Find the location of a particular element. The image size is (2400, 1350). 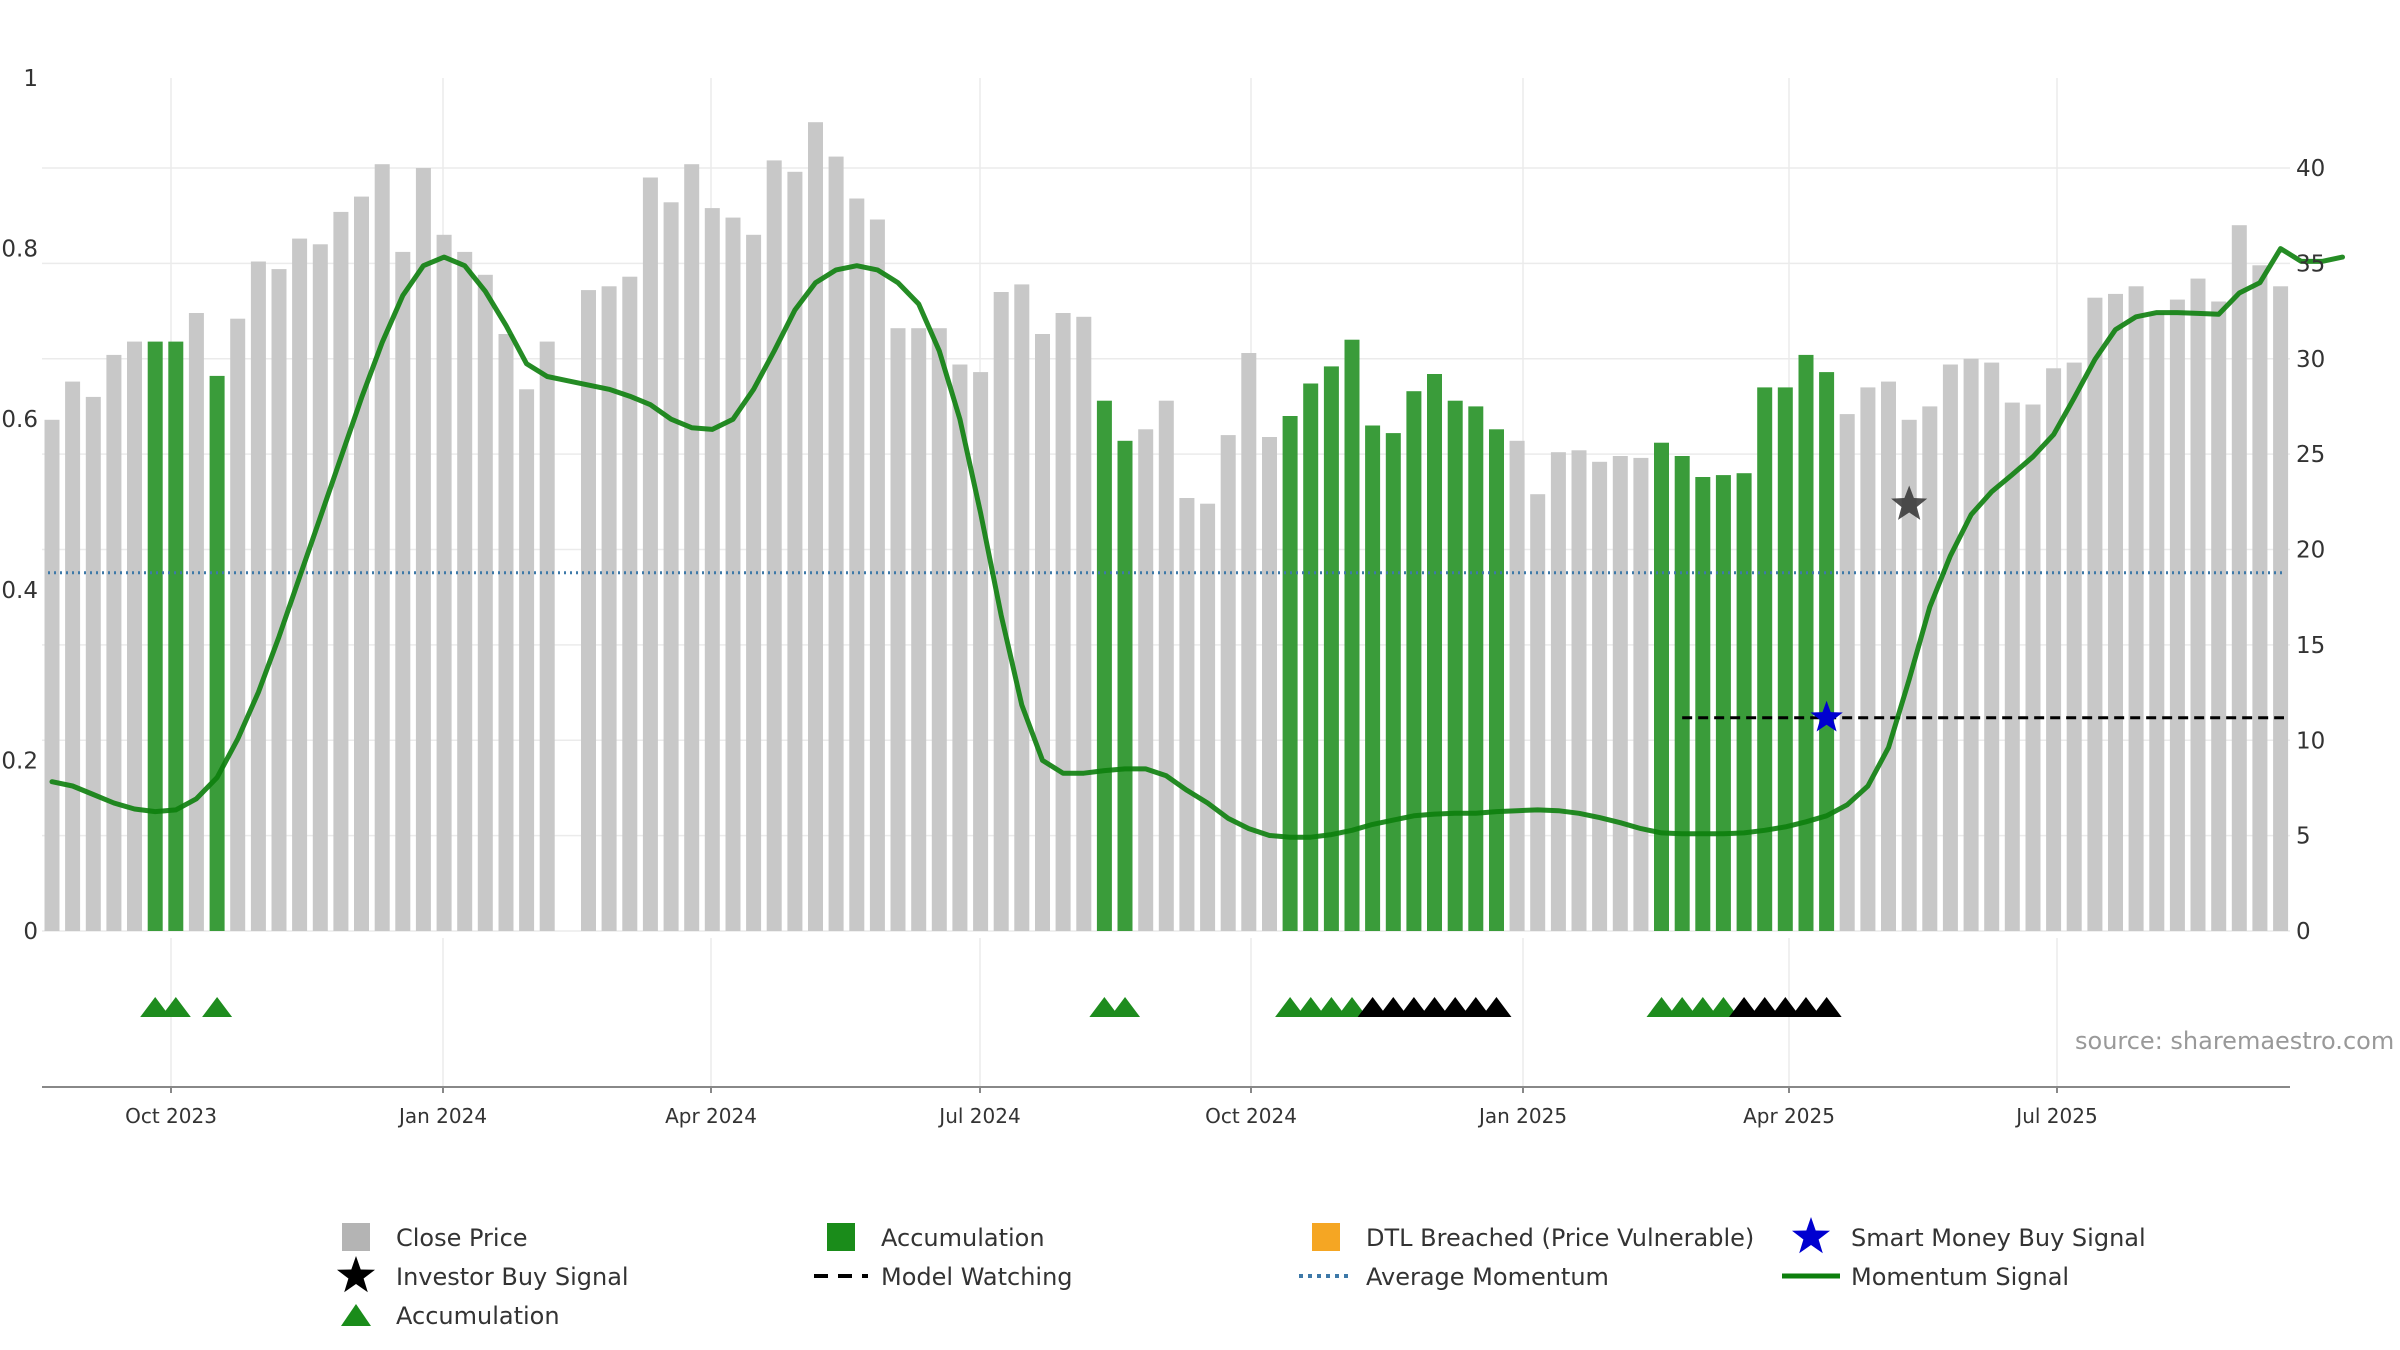

y-right-tick-label: 20 is located at coordinates (2310, 551).